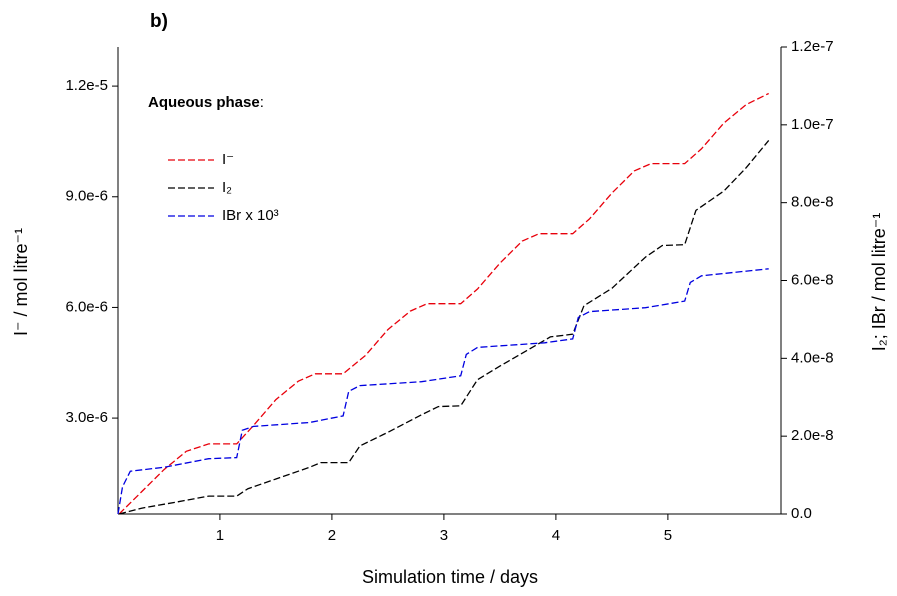 The width and height of the screenshot is (897, 596). I want to click on x-tick-label: 2, so click(332, 535).